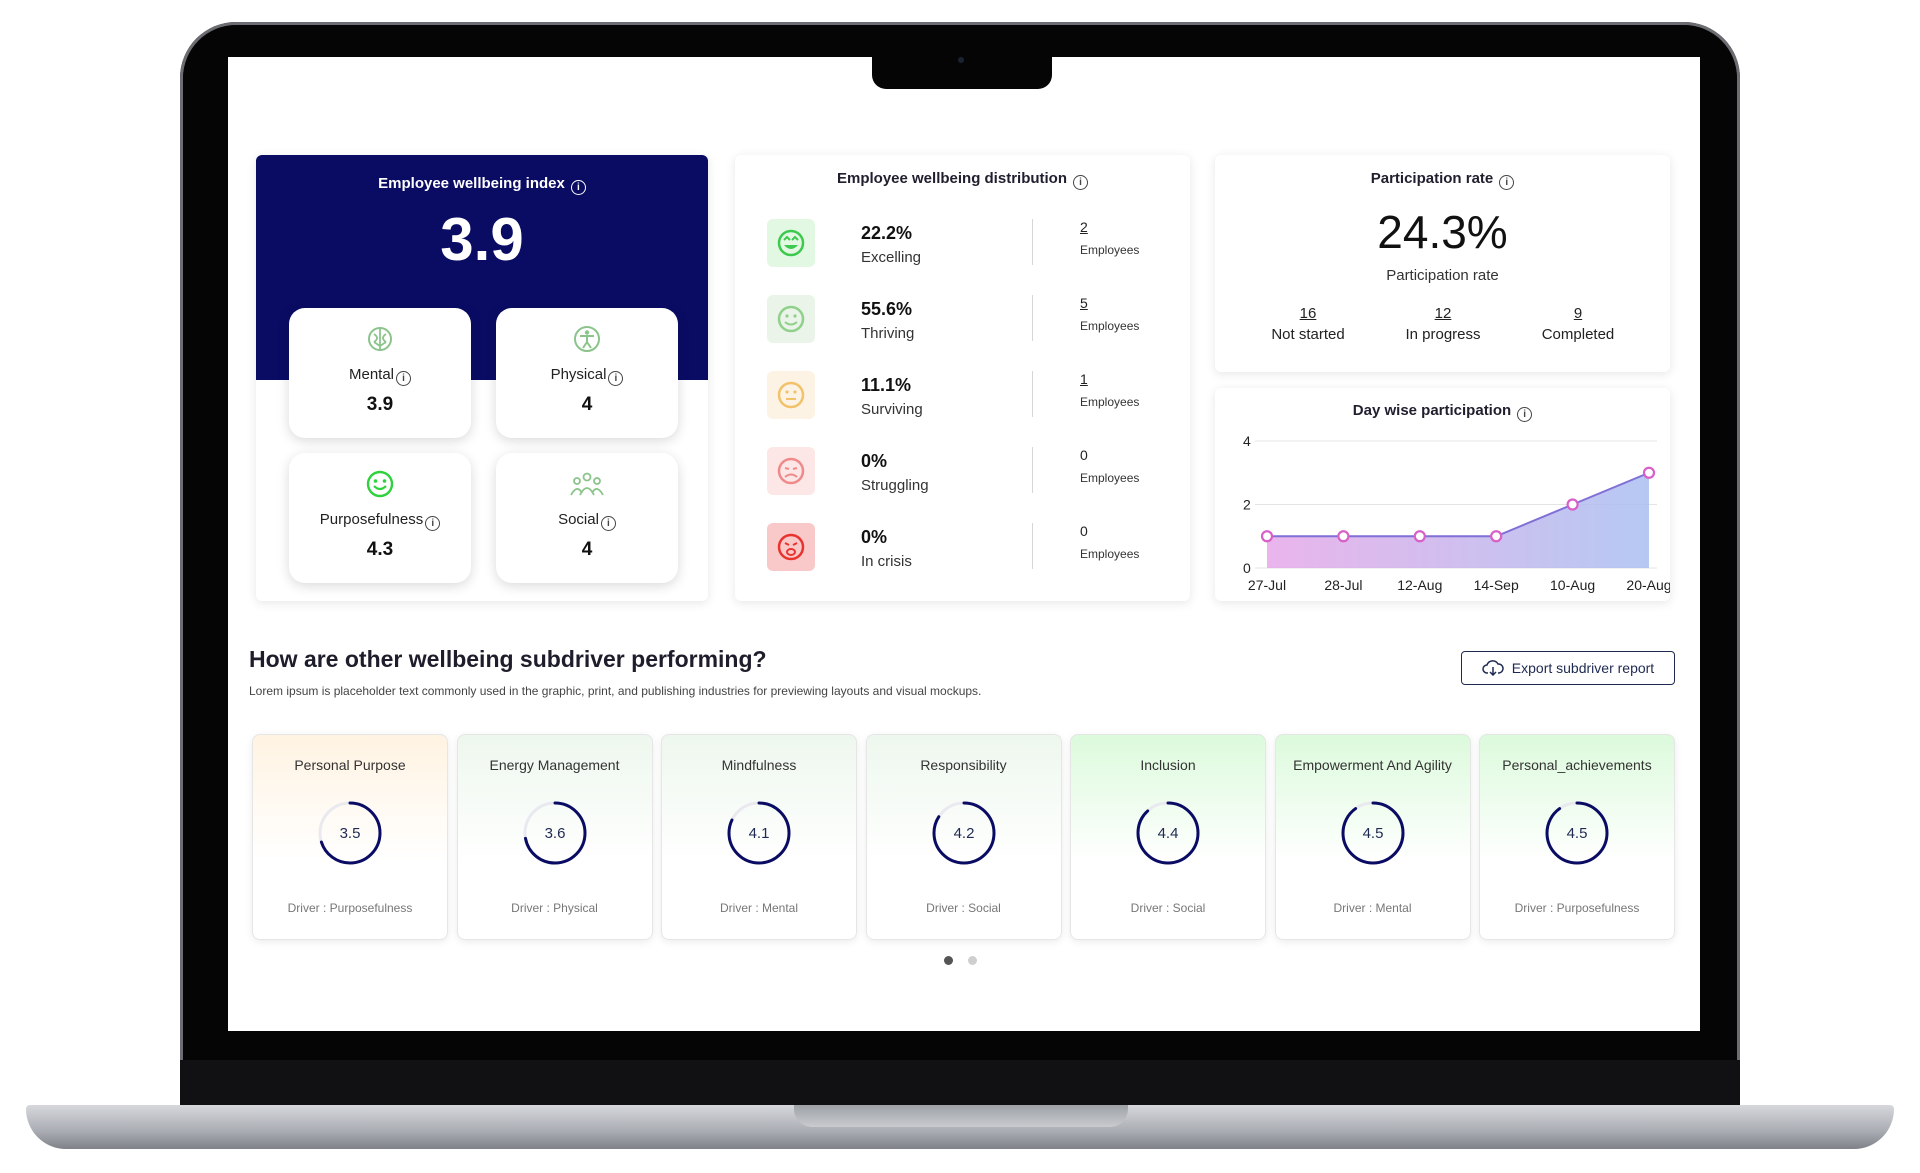 This screenshot has width=1920, height=1173. I want to click on export-subdriver-report-button: Export subdriver report, so click(1568, 668).